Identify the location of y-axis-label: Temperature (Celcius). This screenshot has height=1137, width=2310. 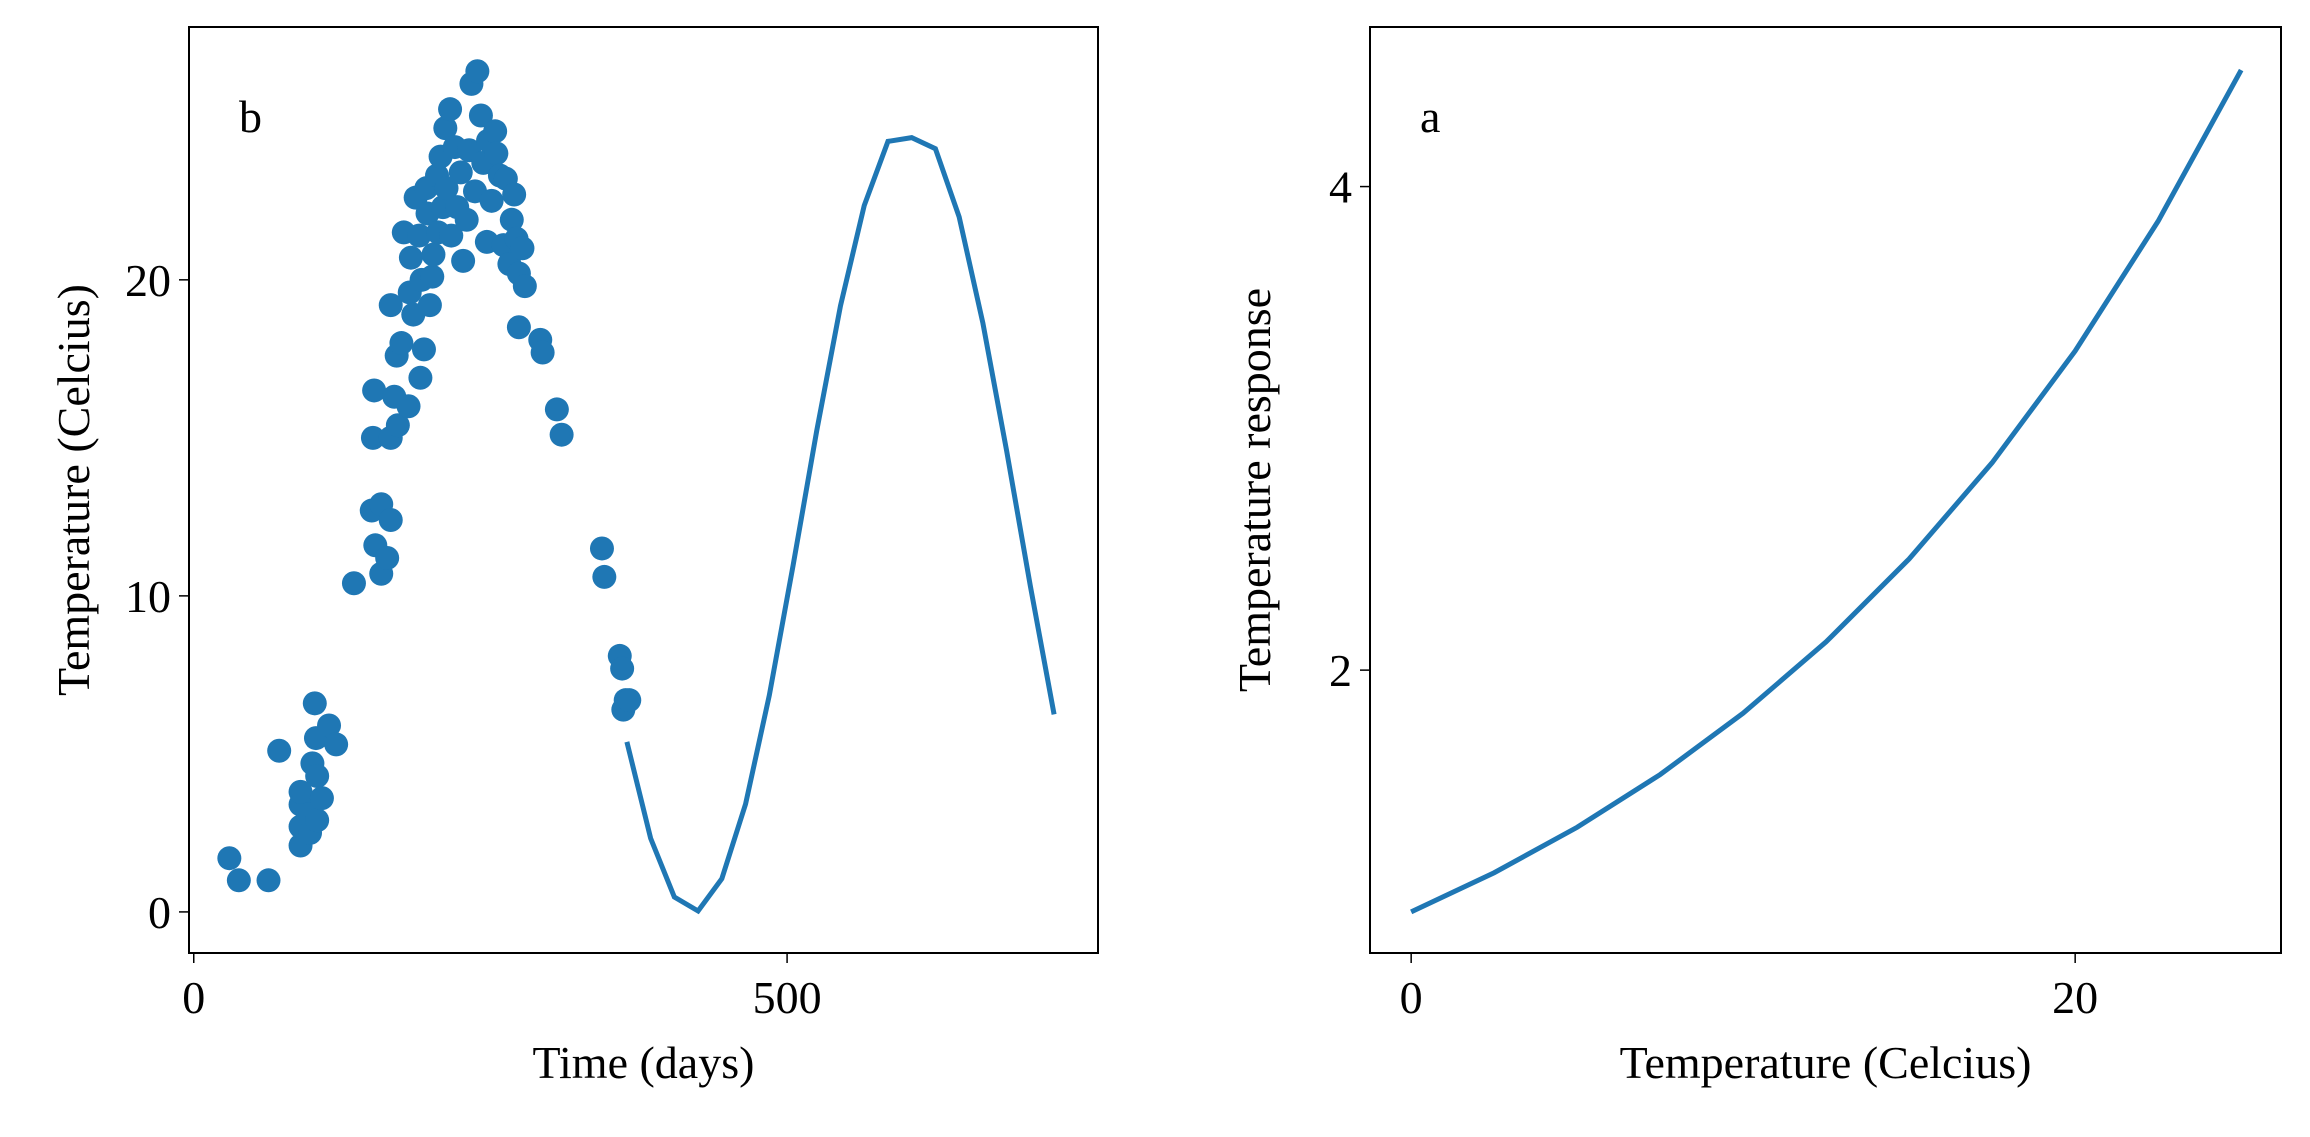
(73, 490).